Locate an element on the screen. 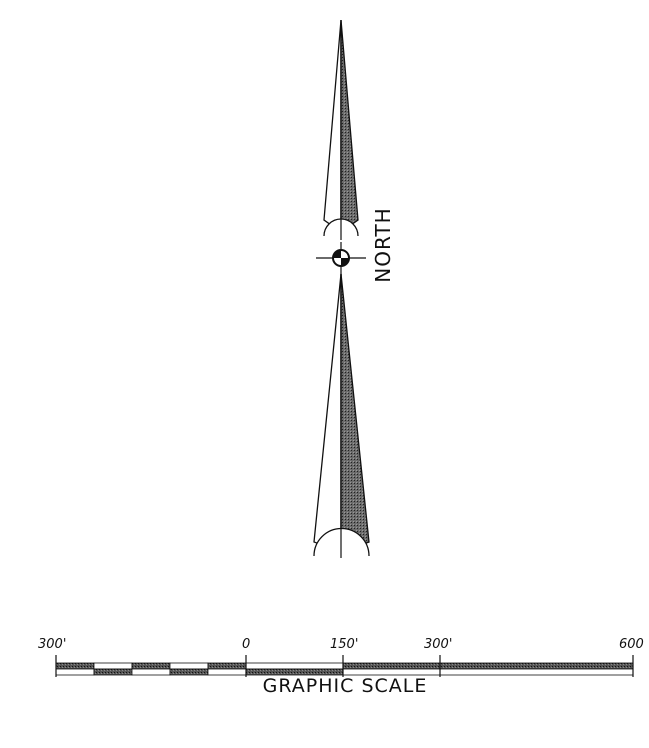  north-needle-upper is located at coordinates (341, 129).